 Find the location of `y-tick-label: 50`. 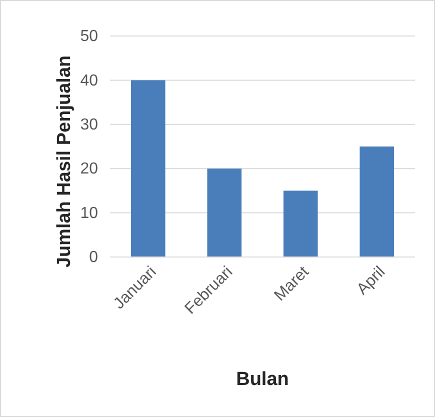

y-tick-label: 50 is located at coordinates (89, 37).